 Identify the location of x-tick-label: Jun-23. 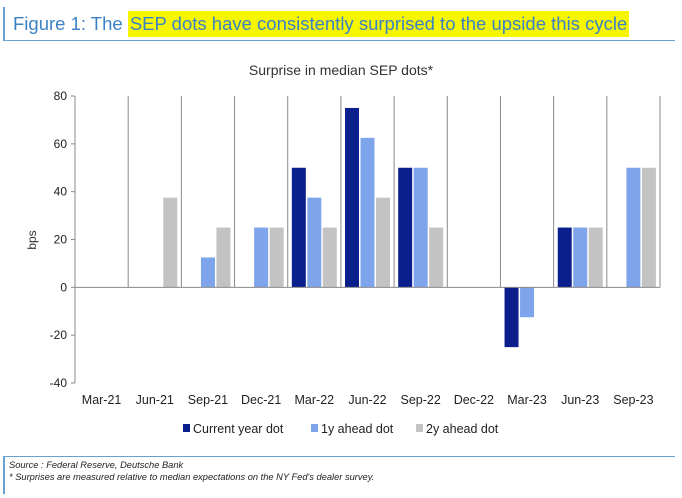
(580, 400).